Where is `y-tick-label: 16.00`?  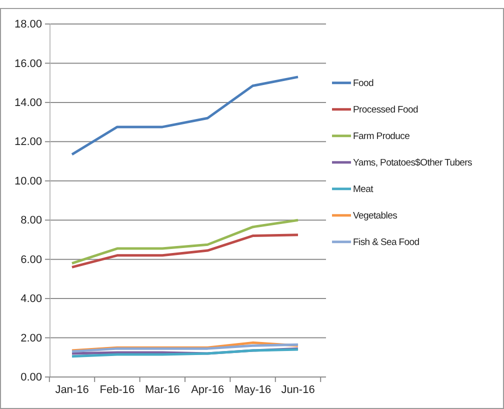 y-tick-label: 16.00 is located at coordinates (28, 64).